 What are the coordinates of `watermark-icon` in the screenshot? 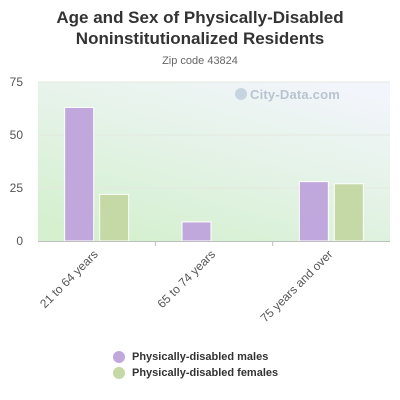 It's located at (241, 94).